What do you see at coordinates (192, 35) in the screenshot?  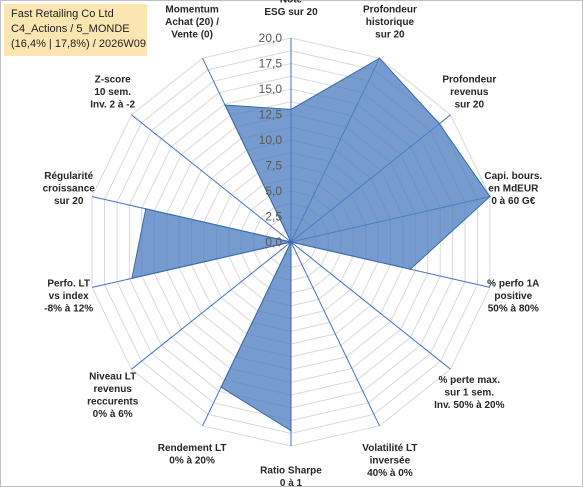 I see `radar-category-label-line: Vente (0)` at bounding box center [192, 35].